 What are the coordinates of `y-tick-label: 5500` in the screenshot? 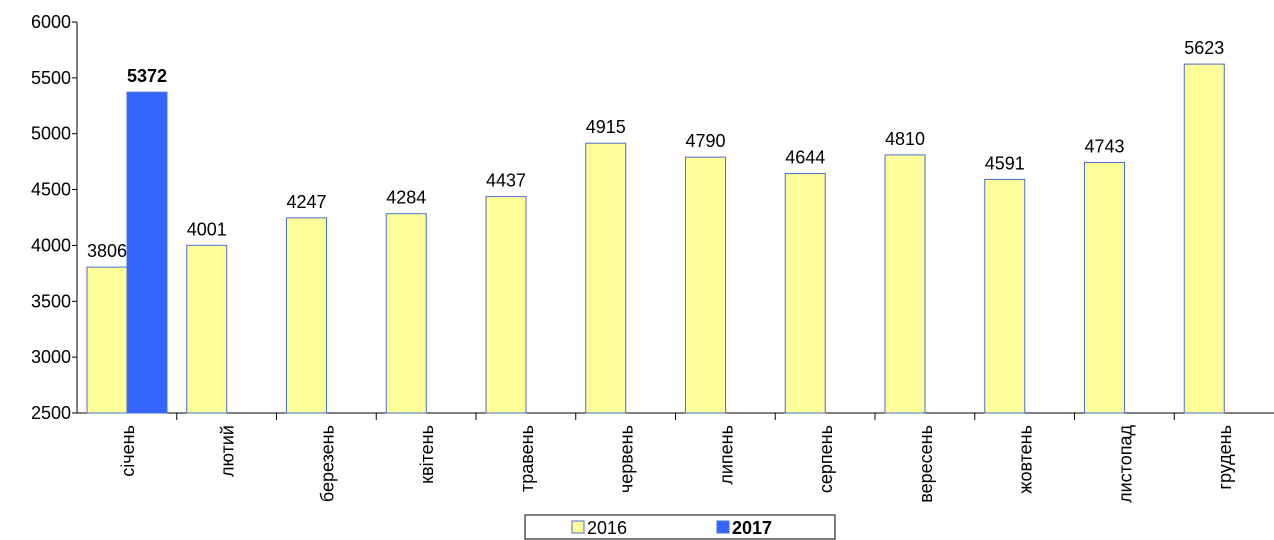 It's located at (51, 78).